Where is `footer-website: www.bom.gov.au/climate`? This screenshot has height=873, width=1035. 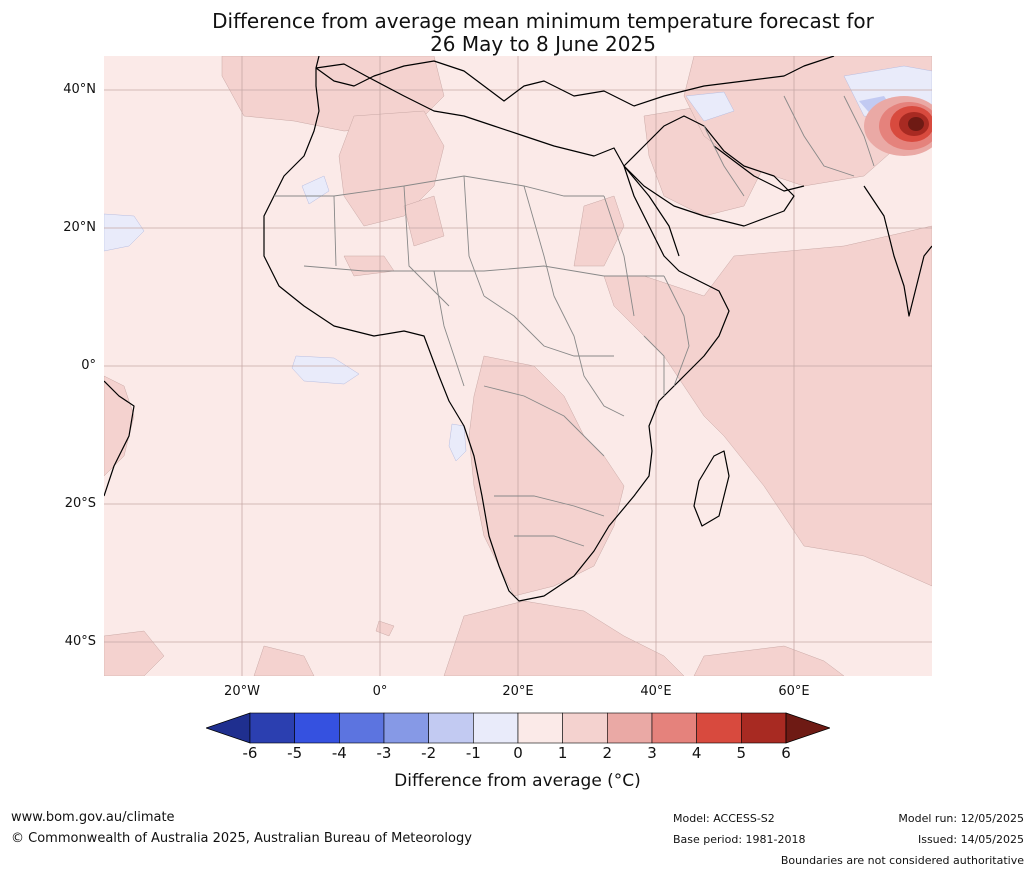 footer-website: www.bom.gov.au/climate is located at coordinates (93, 817).